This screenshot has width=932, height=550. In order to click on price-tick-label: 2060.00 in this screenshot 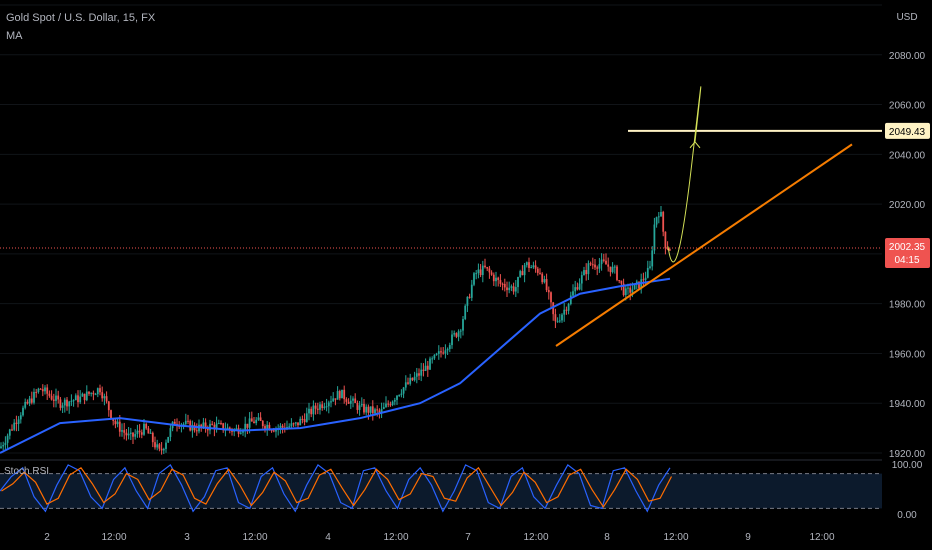, I will do `click(907, 106)`.